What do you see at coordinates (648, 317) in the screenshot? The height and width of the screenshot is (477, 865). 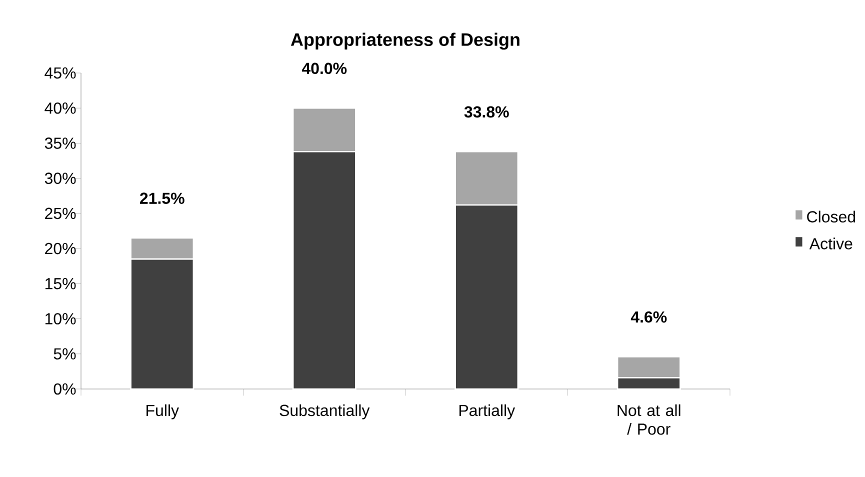 I see `total-label: 4.6%` at bounding box center [648, 317].